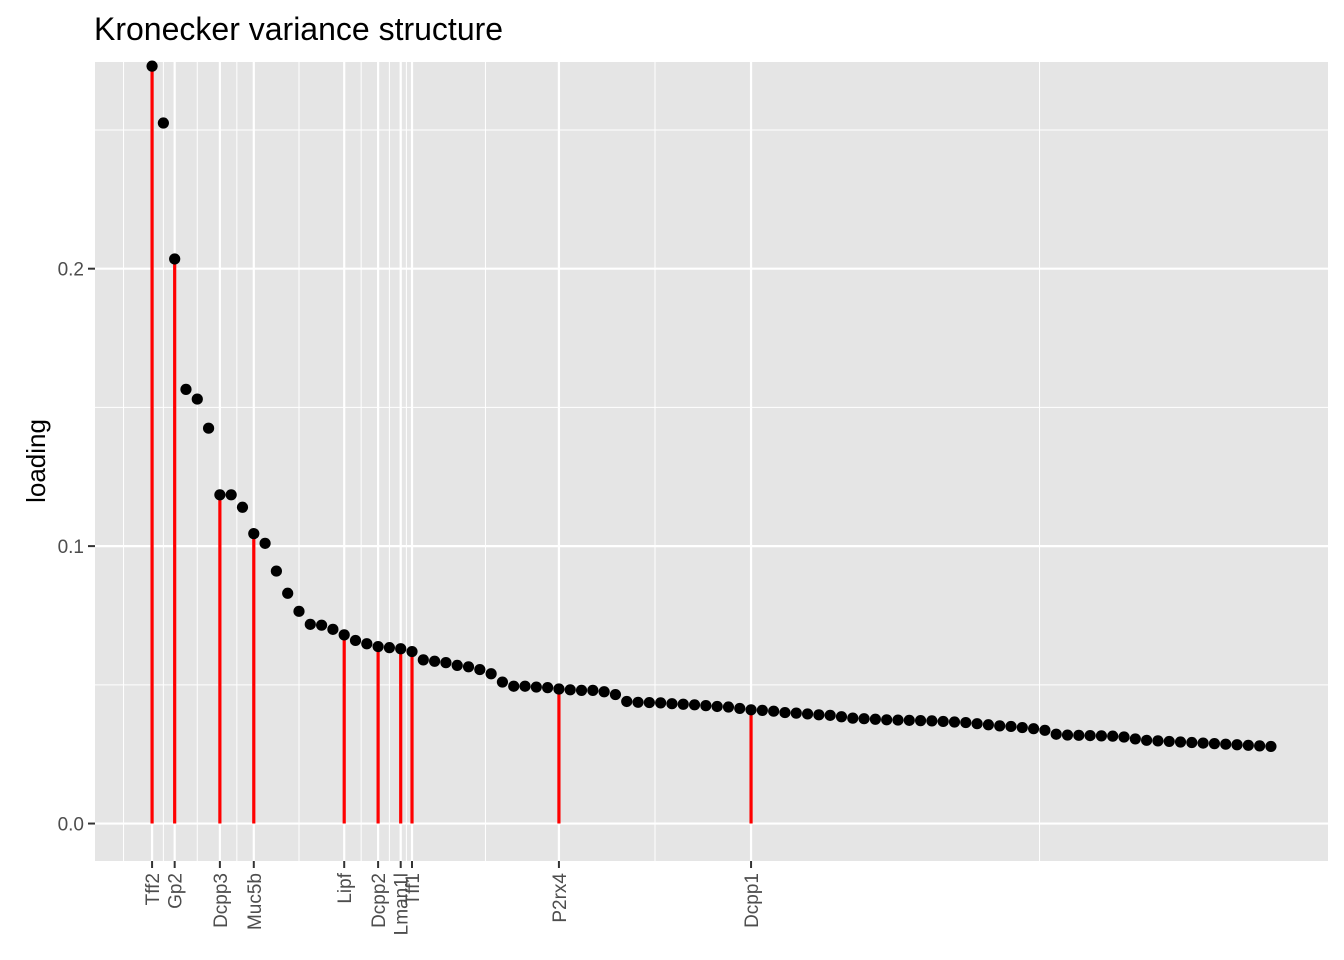 The width and height of the screenshot is (1344, 960). I want to click on y-axis: 0.0 0.1 0.2, so click(76, 548).